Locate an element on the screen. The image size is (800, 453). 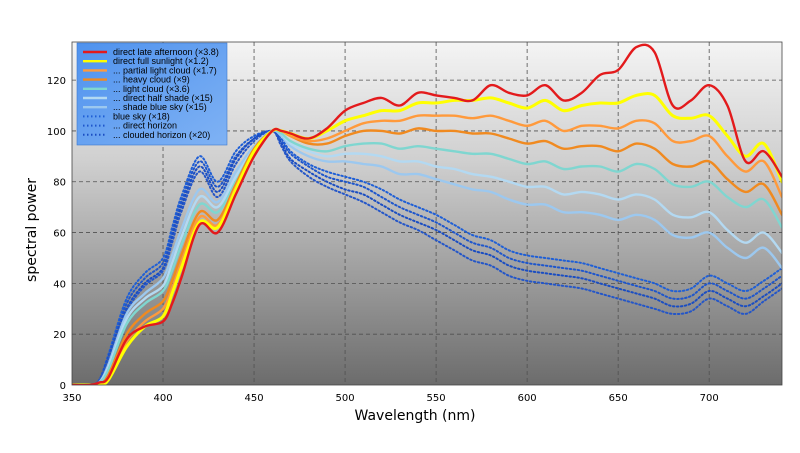
y-tick-label: 120 is located at coordinates (56, 81).